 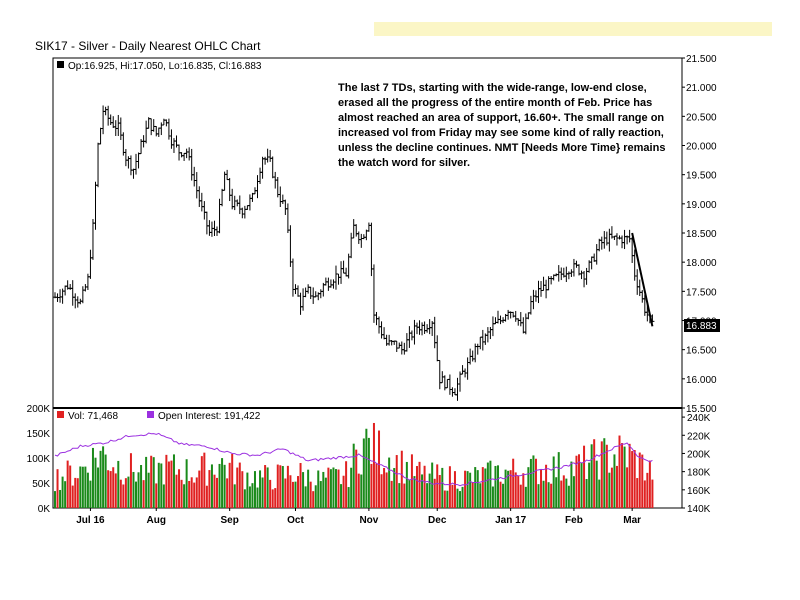 What do you see at coordinates (60, 64) in the screenshot?
I see `price-legend-swatch` at bounding box center [60, 64].